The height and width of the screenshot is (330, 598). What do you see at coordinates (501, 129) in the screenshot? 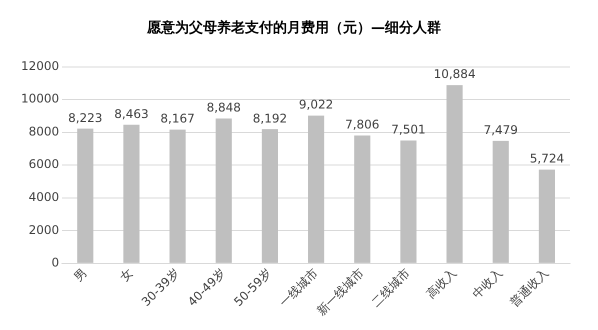
I see `data-label: 7,479` at bounding box center [501, 129].